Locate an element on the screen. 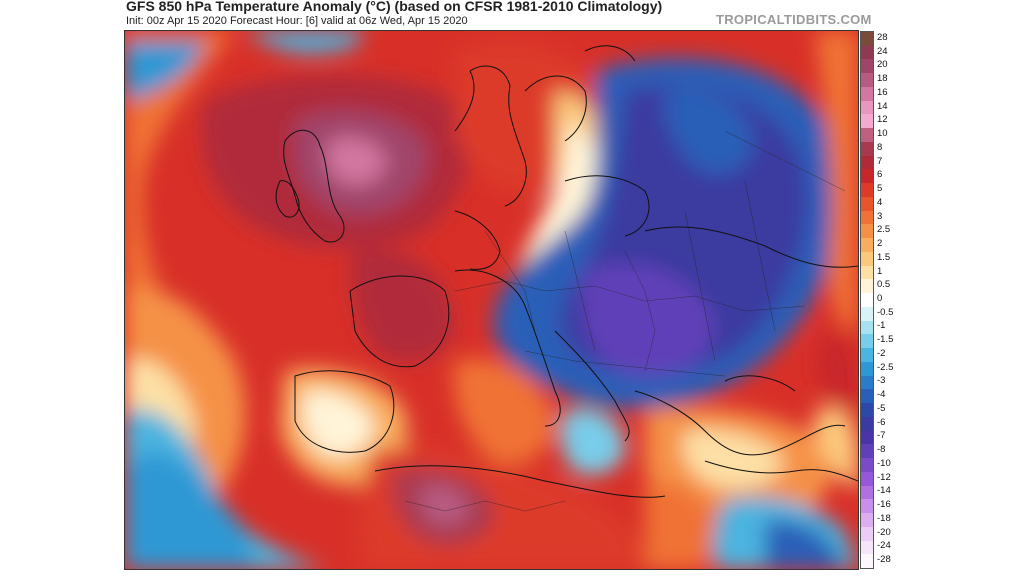 Image resolution: width=1024 pixels, height=576 pixels. legend-label: 0 is located at coordinates (880, 298).